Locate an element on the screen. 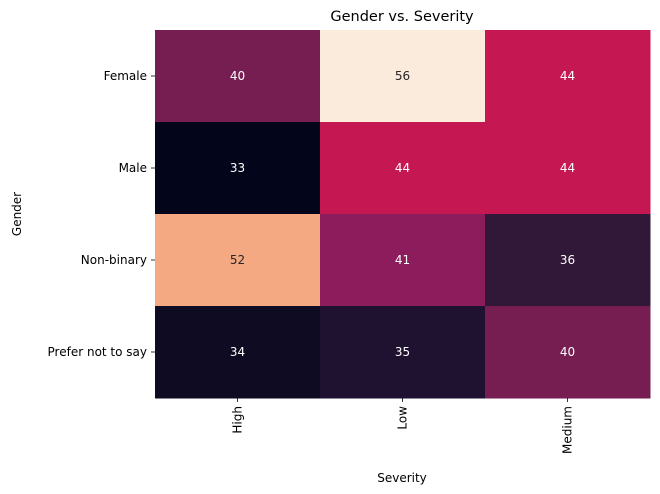  y-axis-label: Gender is located at coordinates (17, 214).